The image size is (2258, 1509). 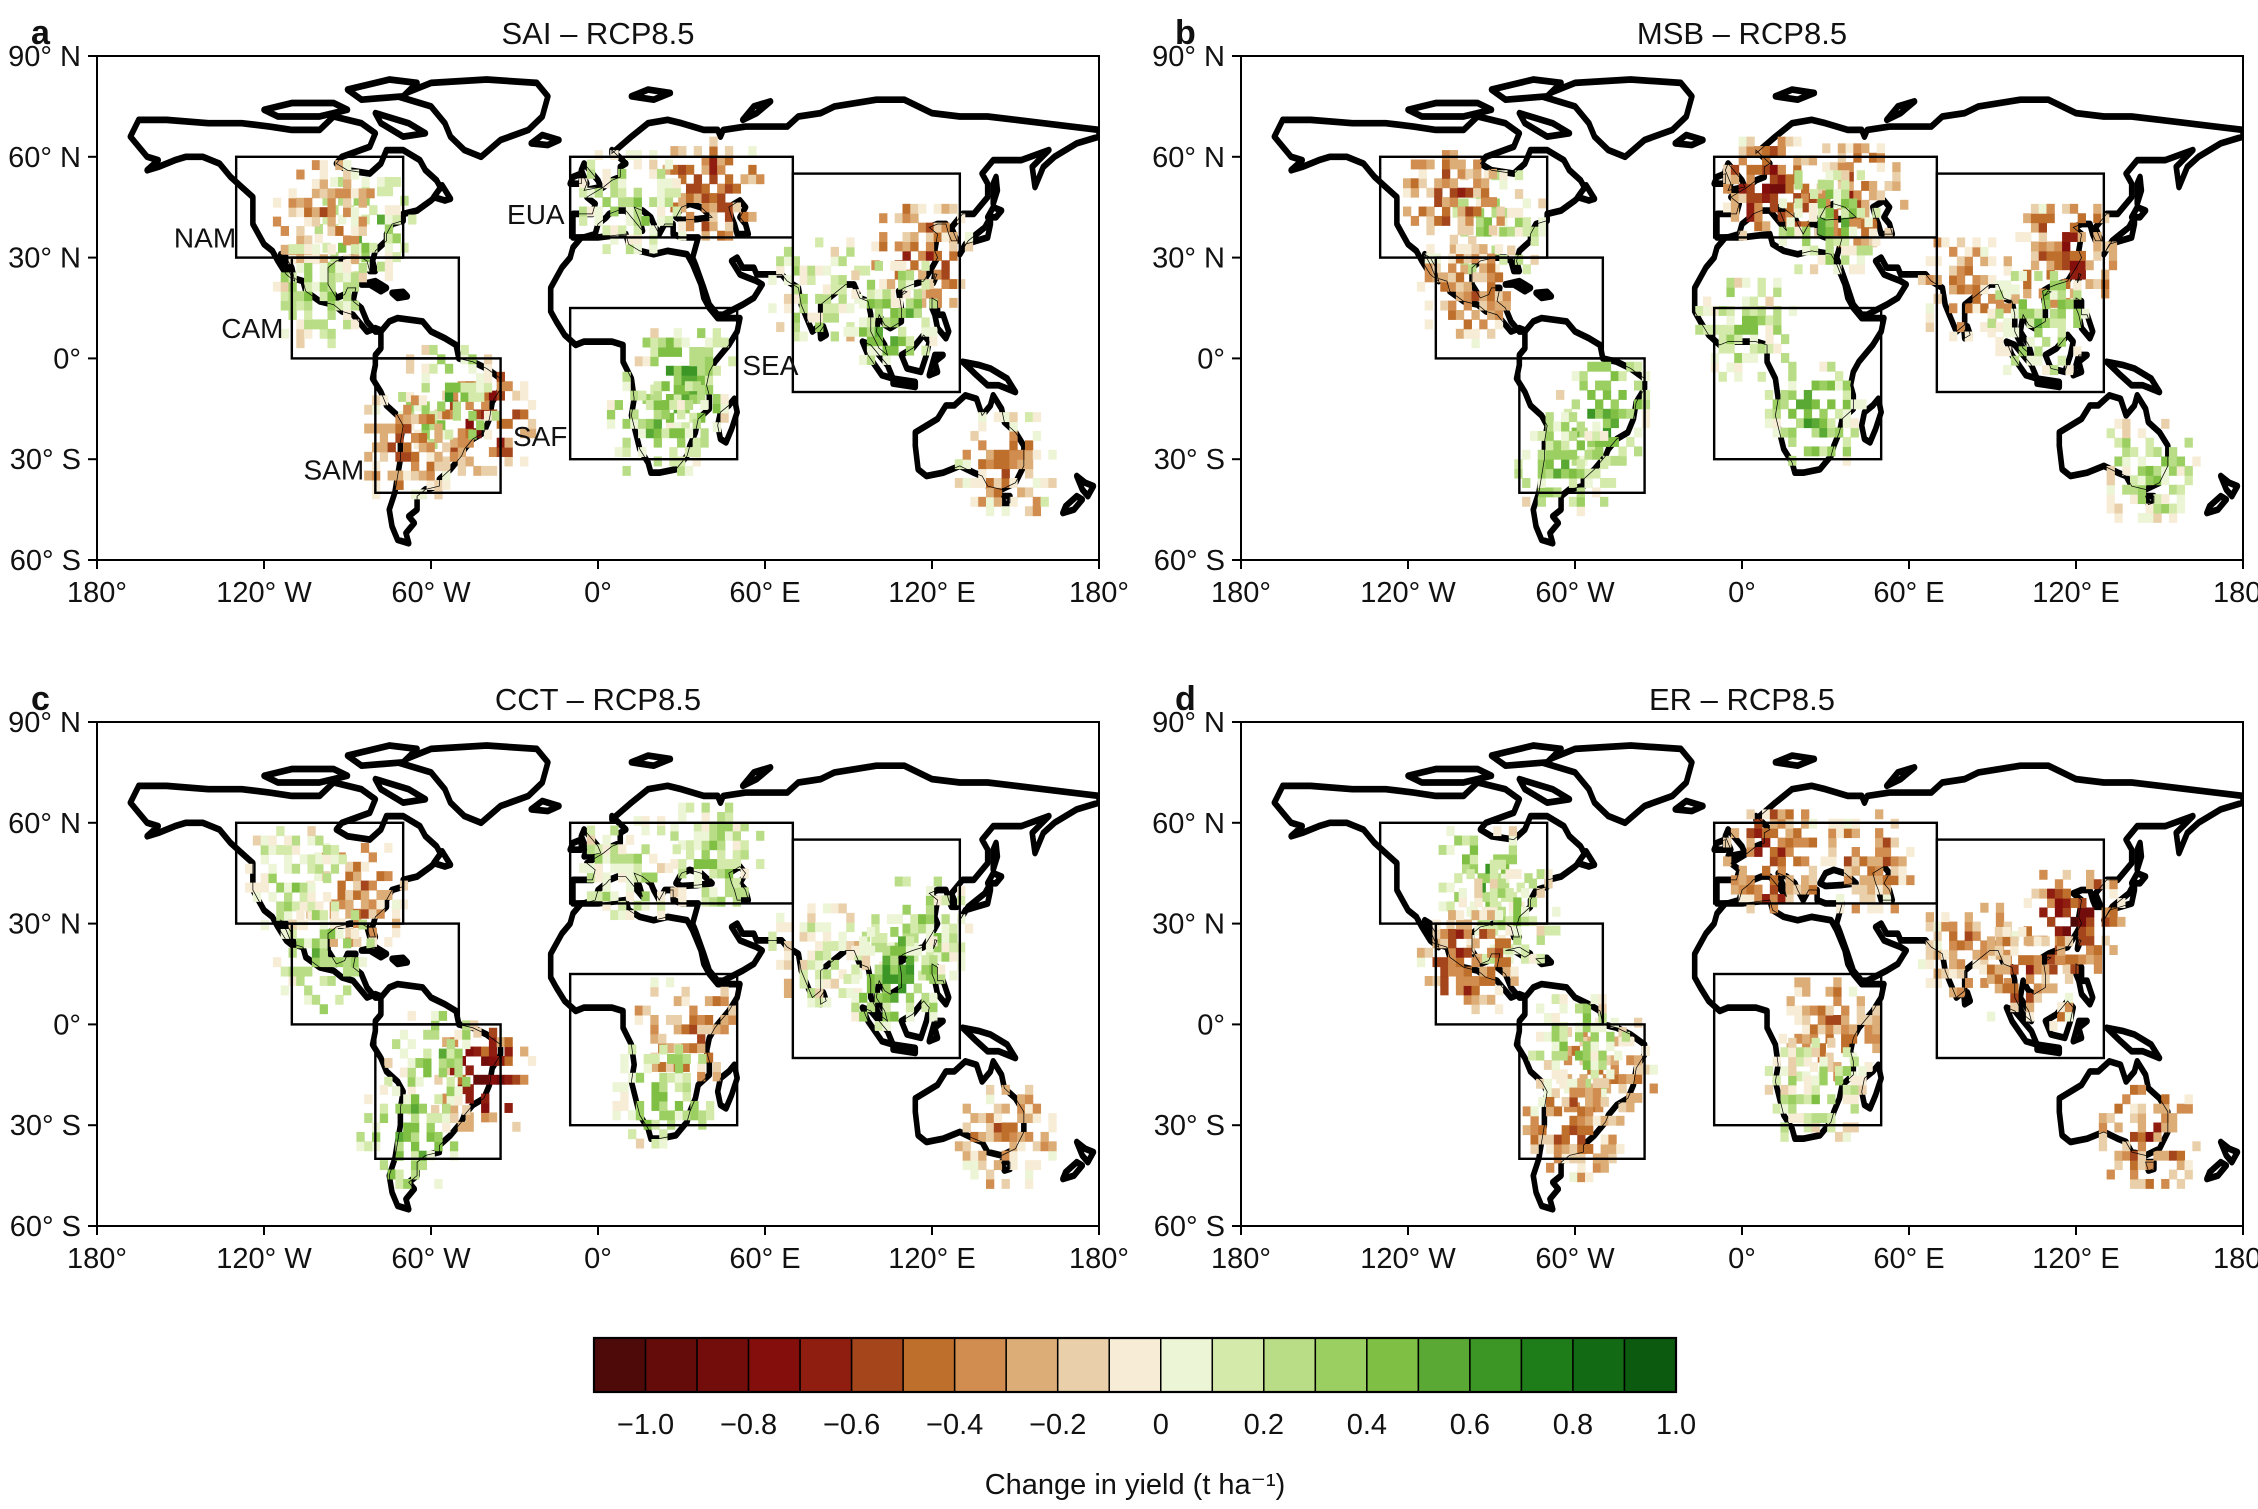 What do you see at coordinates (614, 978) in the screenshot?
I see `map-area` at bounding box center [614, 978].